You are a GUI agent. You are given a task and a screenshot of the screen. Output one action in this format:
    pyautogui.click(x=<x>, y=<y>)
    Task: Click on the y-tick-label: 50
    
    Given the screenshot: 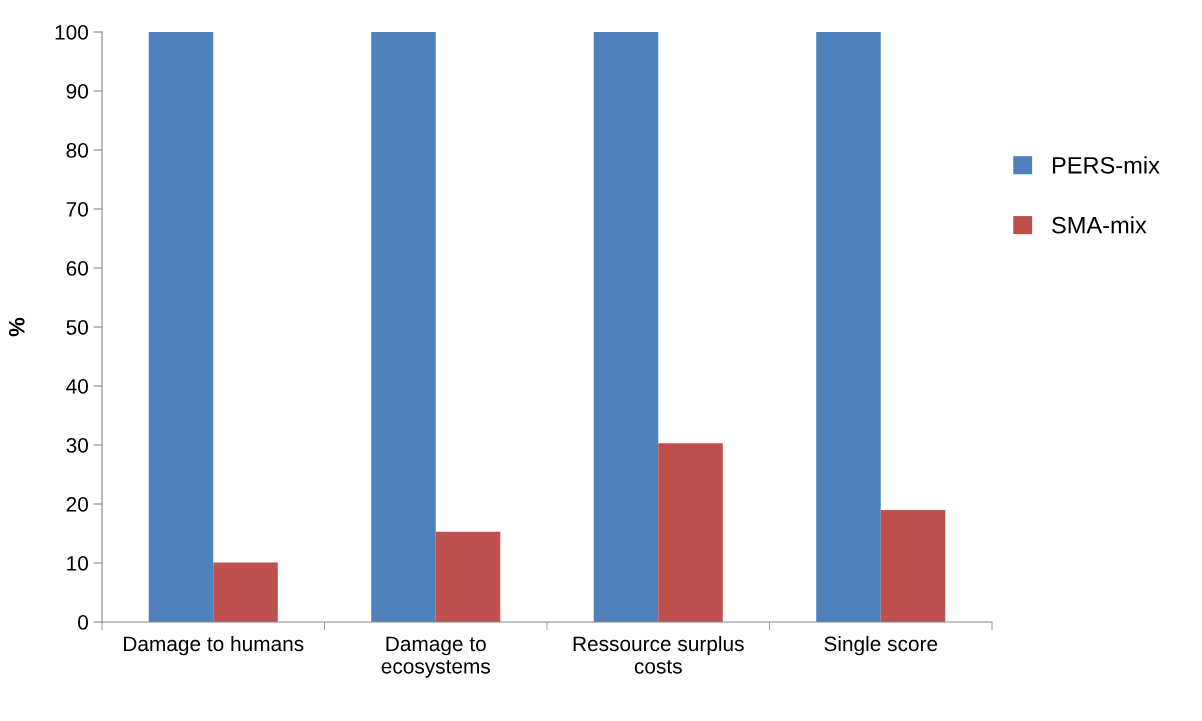 What is the action you would take?
    pyautogui.click(x=77, y=327)
    